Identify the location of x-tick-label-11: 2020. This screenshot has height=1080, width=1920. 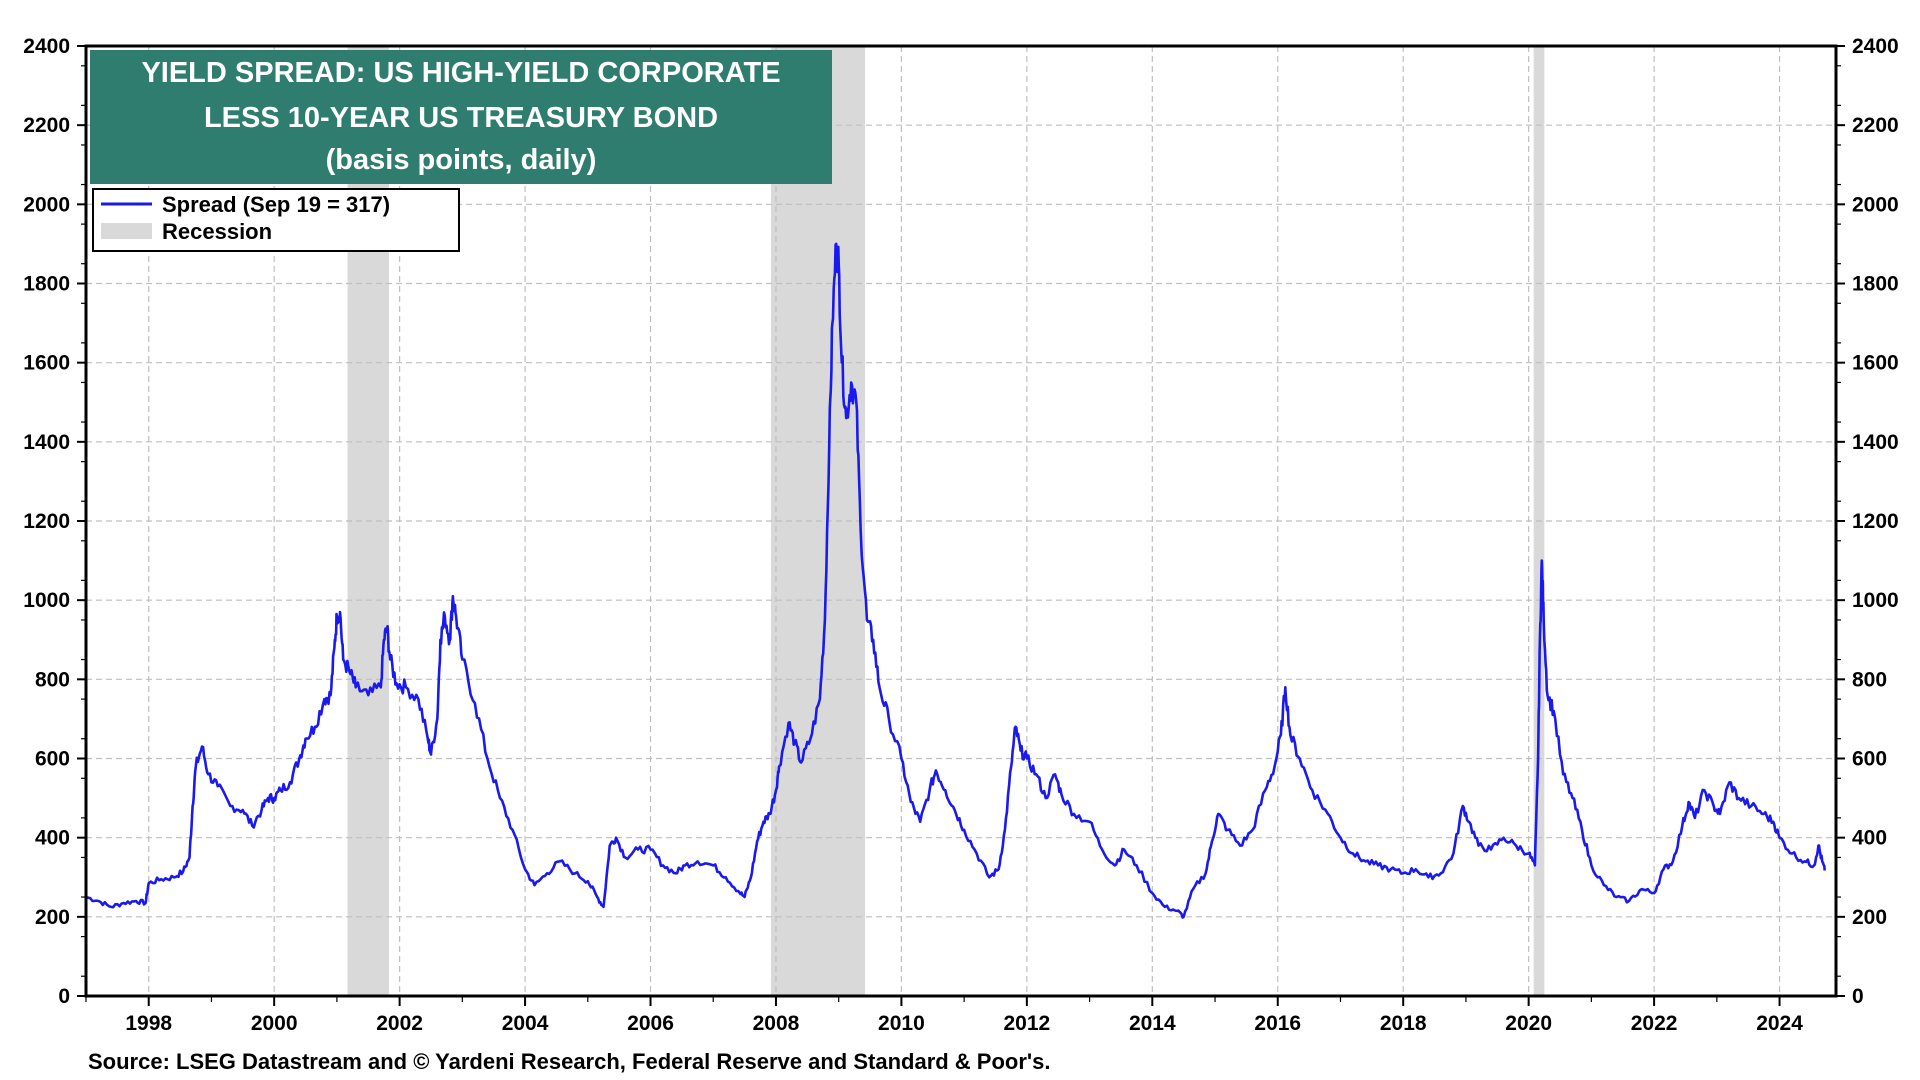
(1528, 1023).